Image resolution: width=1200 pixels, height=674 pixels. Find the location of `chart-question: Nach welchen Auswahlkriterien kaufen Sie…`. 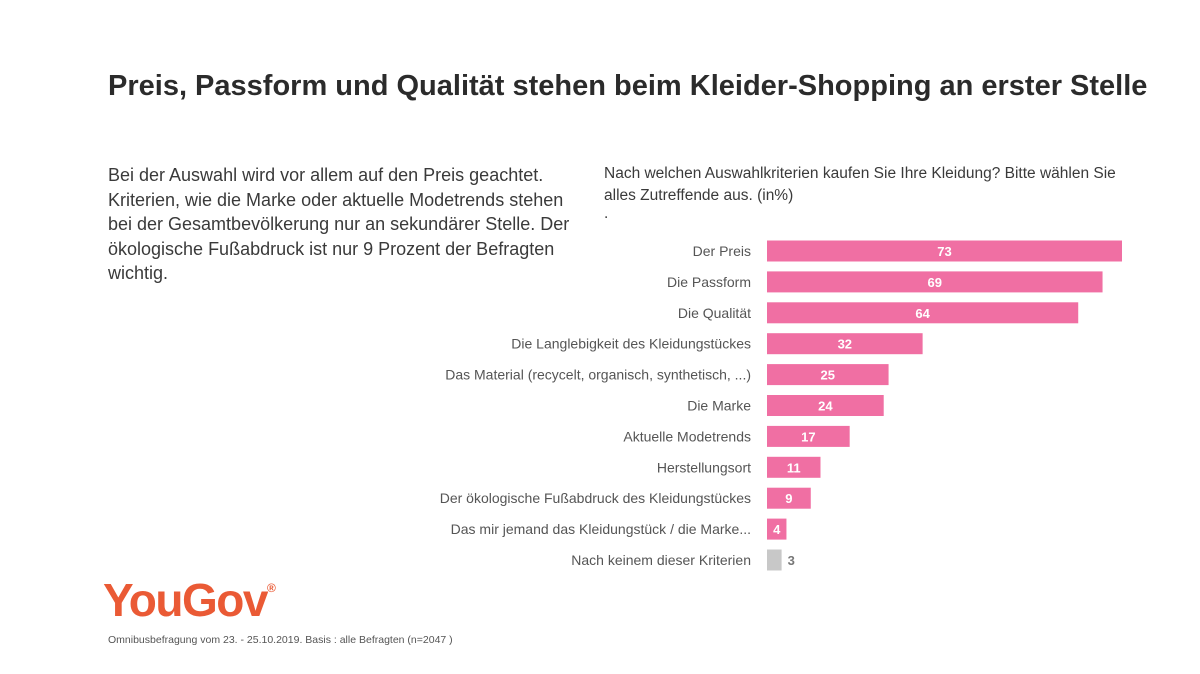

chart-question: Nach welchen Auswahlkriterien kaufen Sie… is located at coordinates (874, 192).